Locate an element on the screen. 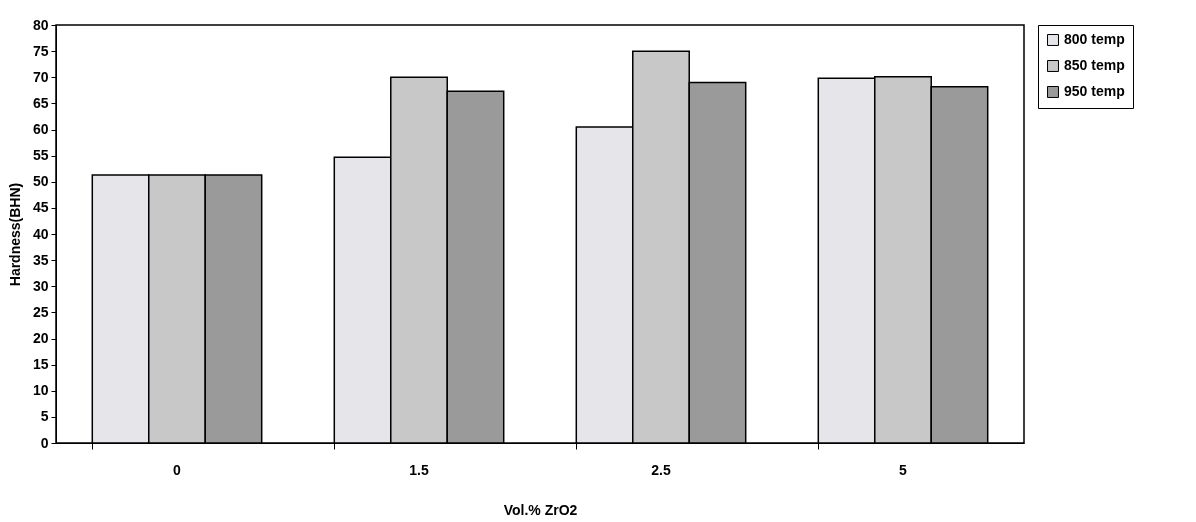 The width and height of the screenshot is (1196, 522). y-tick-label: 55 is located at coordinates (40, 155).